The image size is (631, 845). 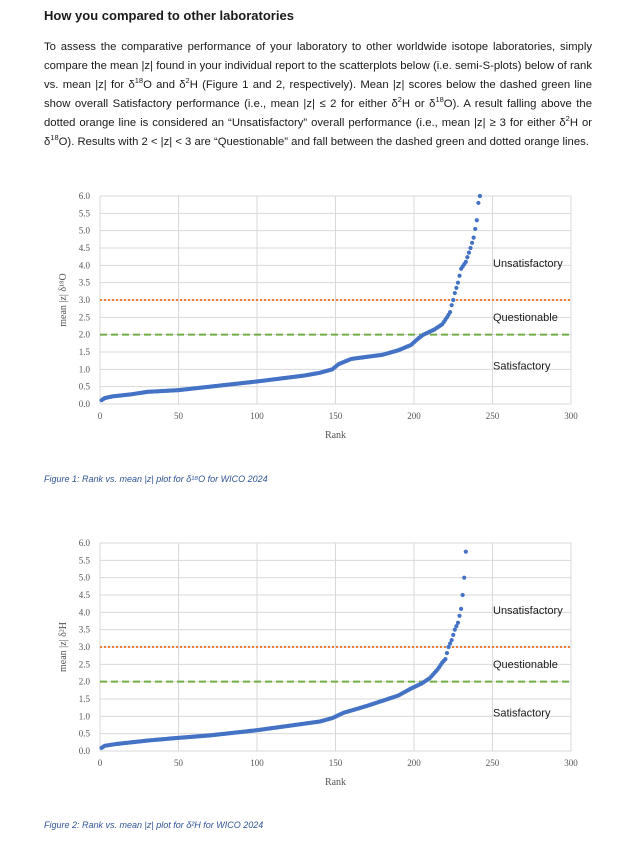 I want to click on section-heading: How you compared to other laboratories, so click(x=169, y=15).